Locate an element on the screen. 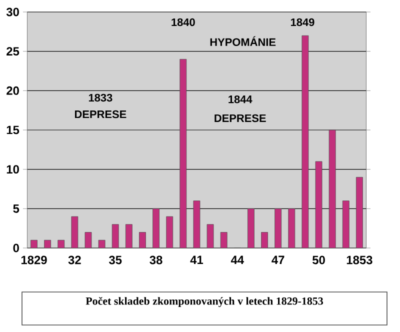  y-tick-label: 30 is located at coordinates (12, 12).